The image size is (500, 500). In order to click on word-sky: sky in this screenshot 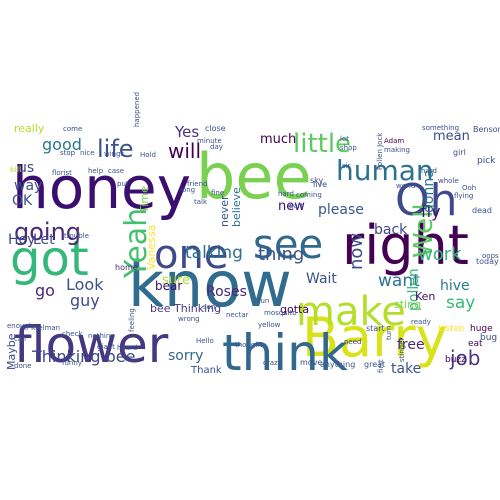, I will do `click(317, 180)`.